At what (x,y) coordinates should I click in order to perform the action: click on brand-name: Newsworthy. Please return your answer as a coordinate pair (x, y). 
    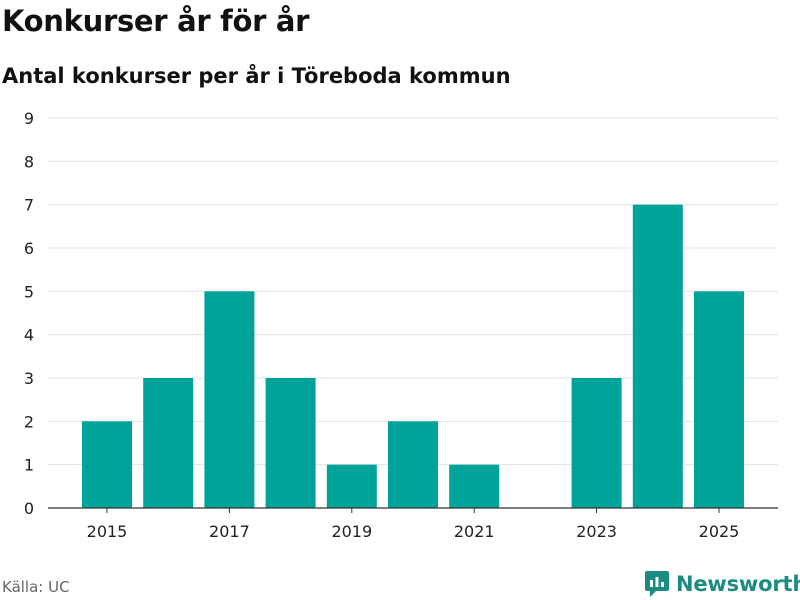
    Looking at the image, I should click on (738, 584).